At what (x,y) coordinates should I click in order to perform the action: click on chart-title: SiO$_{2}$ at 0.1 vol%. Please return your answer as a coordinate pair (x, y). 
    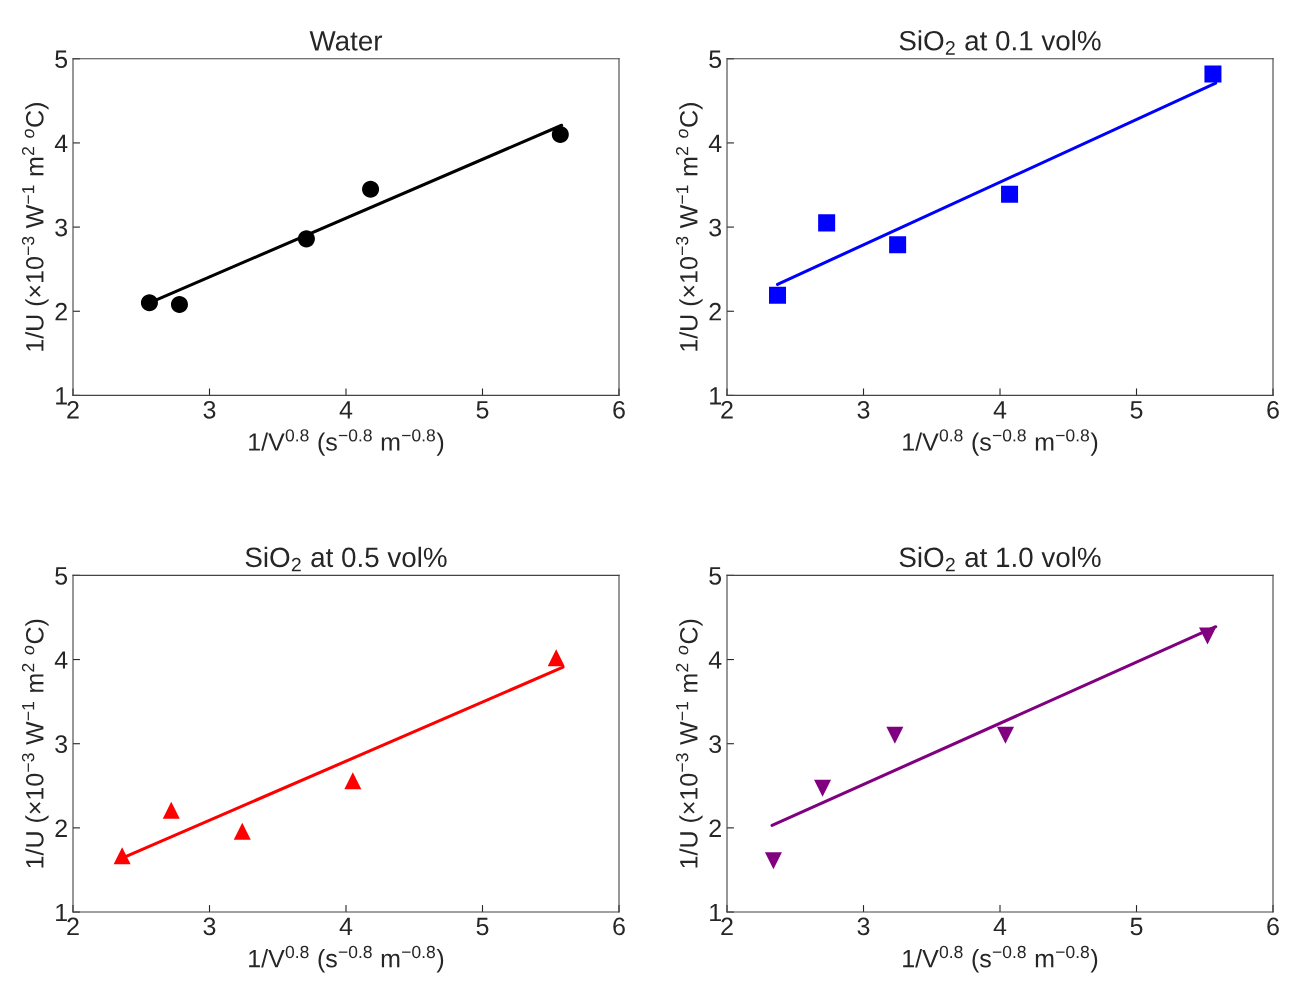
    Looking at the image, I should click on (1000, 42).